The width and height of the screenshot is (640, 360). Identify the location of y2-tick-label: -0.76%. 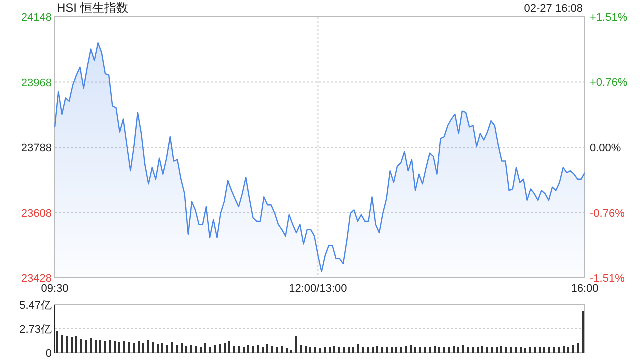
(608, 214).